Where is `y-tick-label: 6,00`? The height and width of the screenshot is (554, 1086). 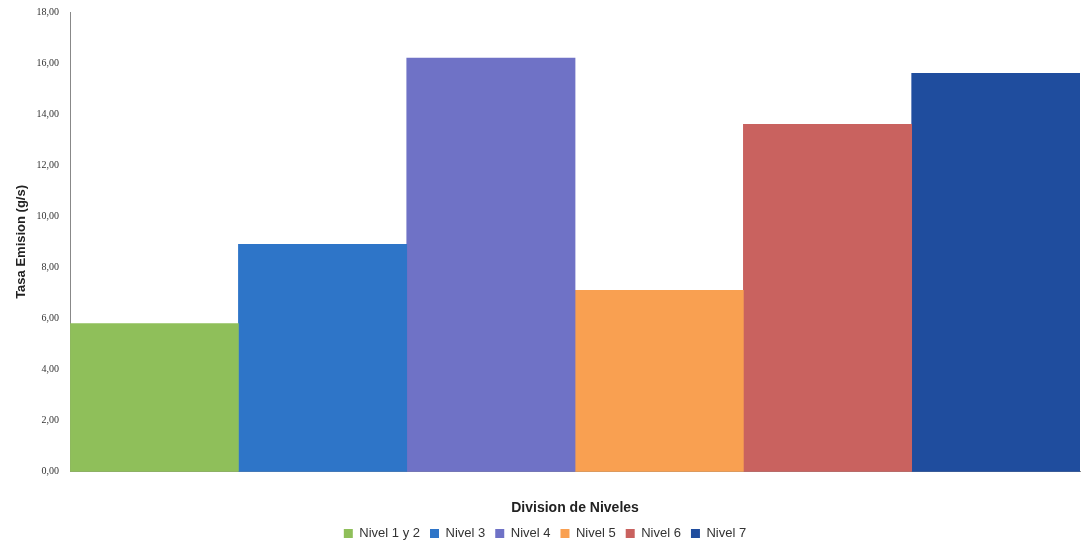
y-tick-label: 6,00 is located at coordinates (50, 318).